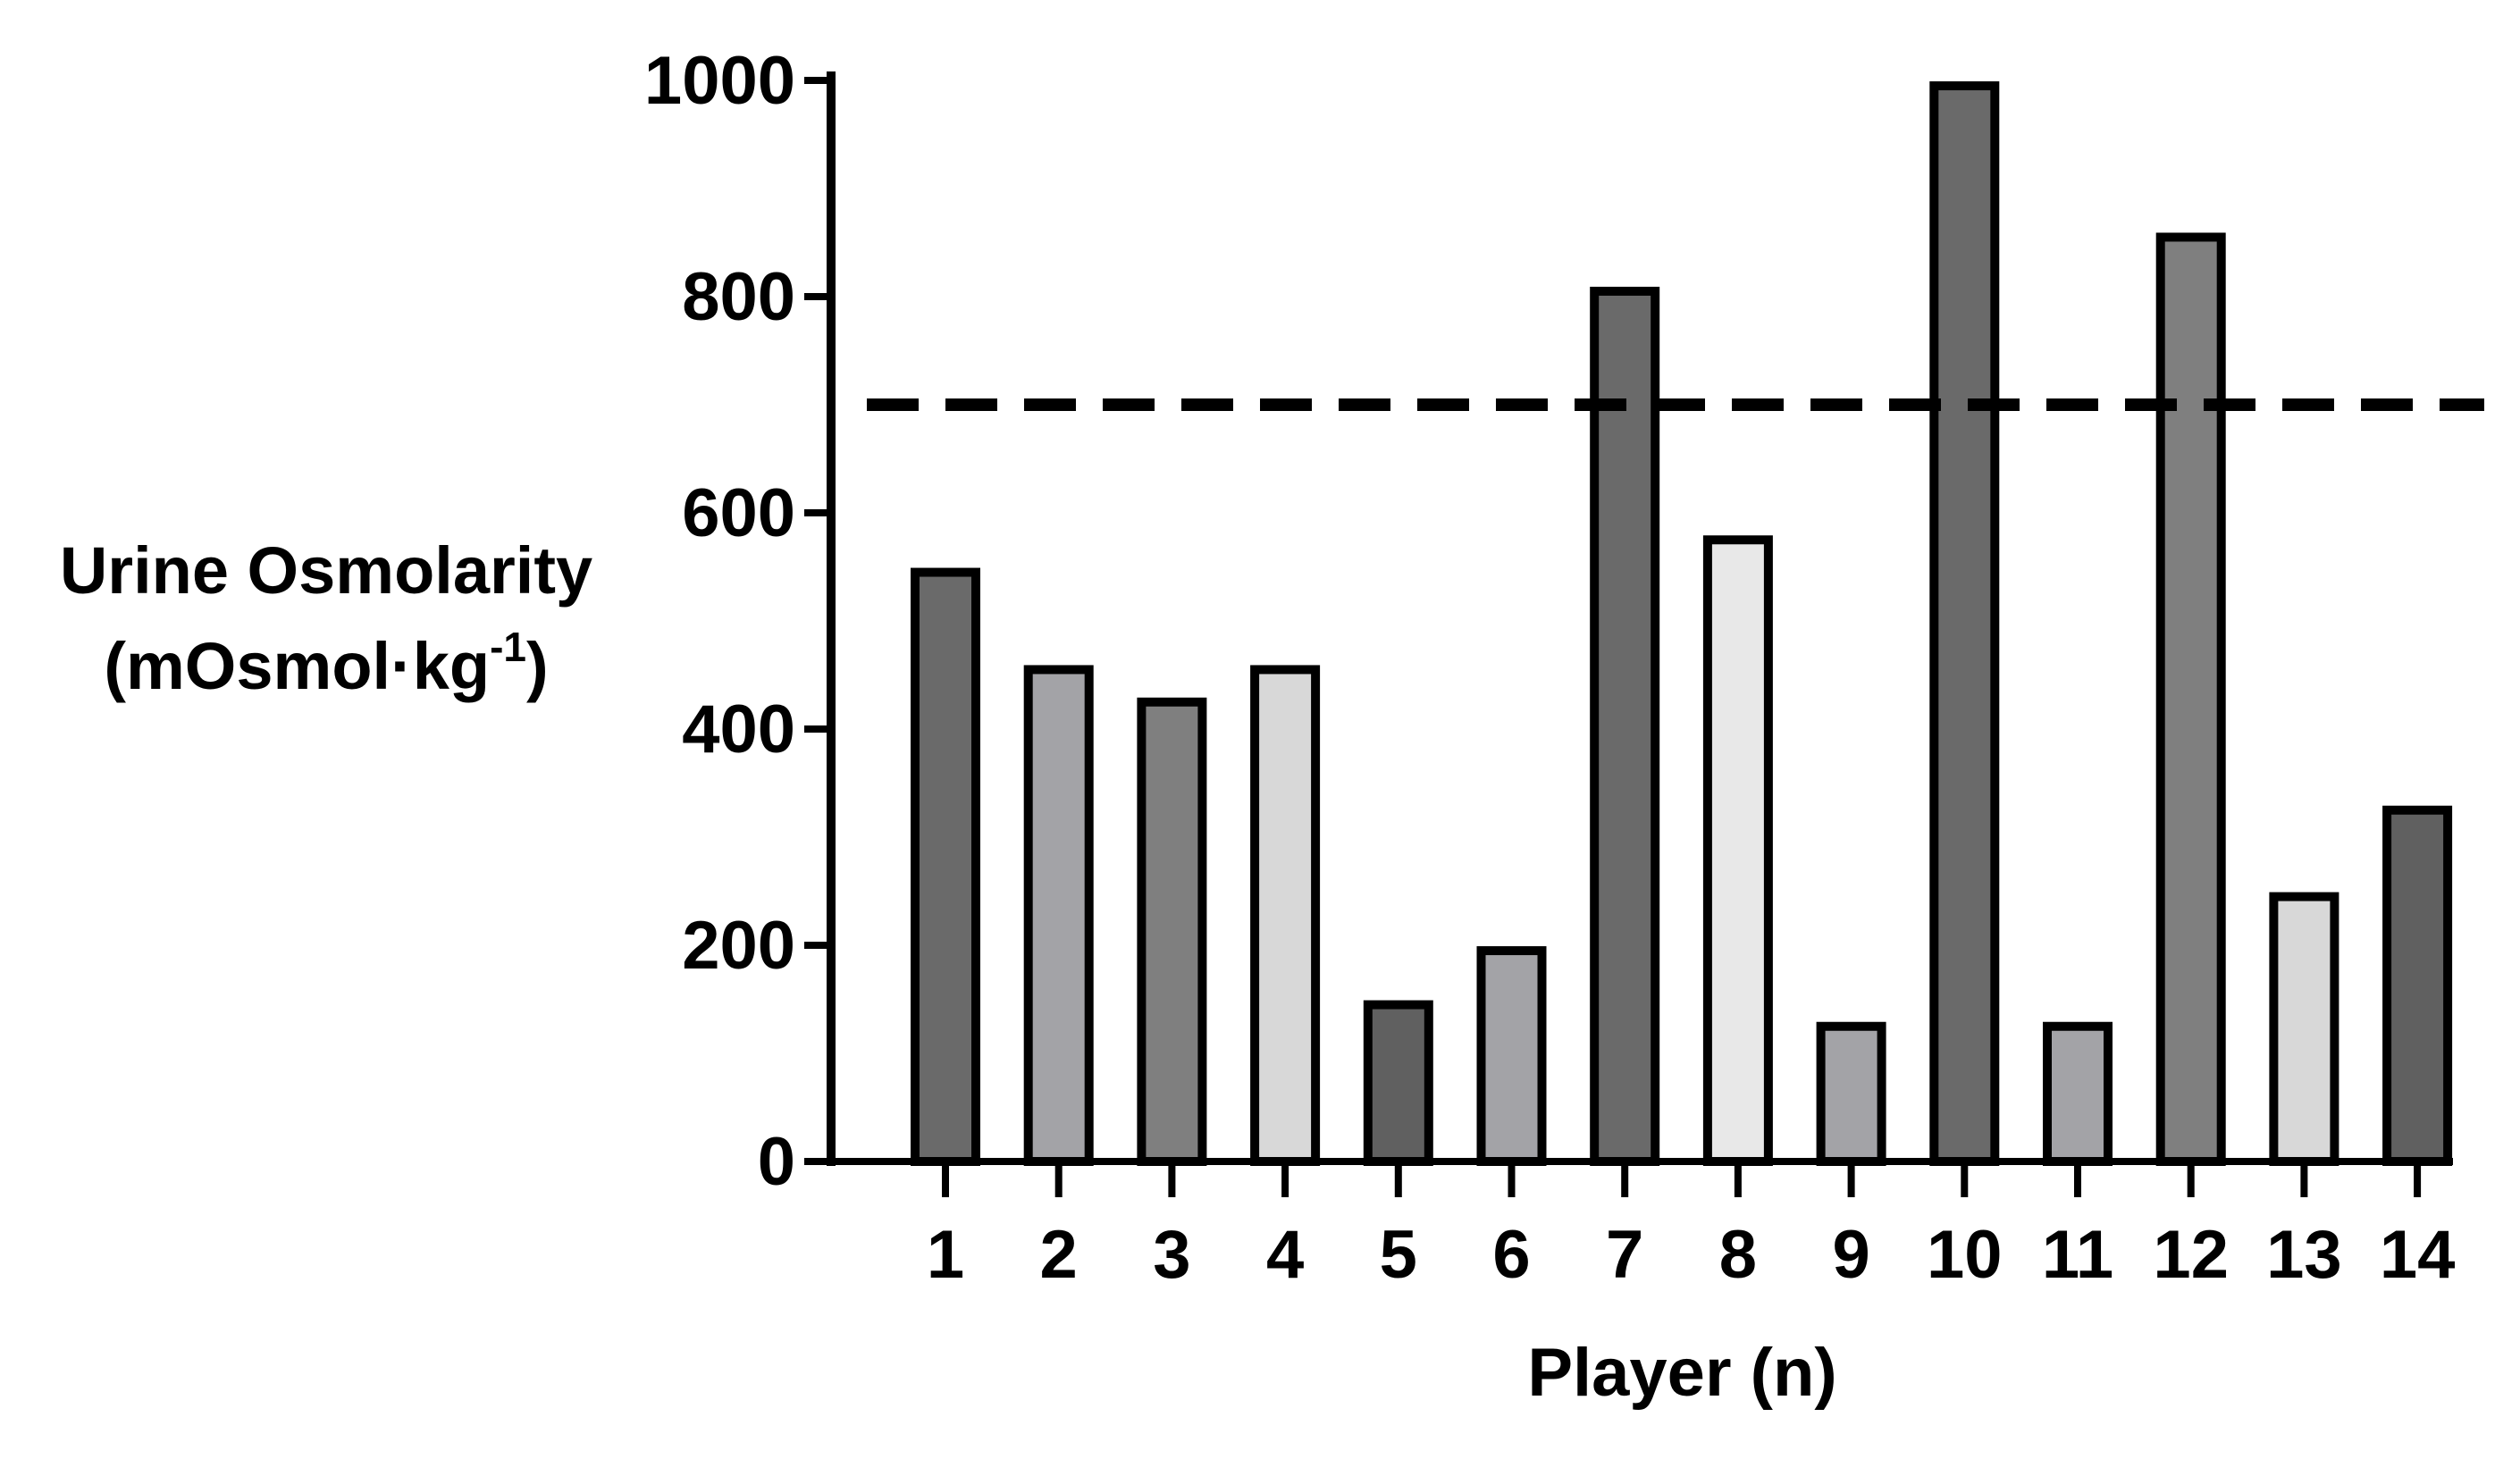  What do you see at coordinates (1511, 1255) in the screenshot?
I see `x-tick-label-6: 6` at bounding box center [1511, 1255].